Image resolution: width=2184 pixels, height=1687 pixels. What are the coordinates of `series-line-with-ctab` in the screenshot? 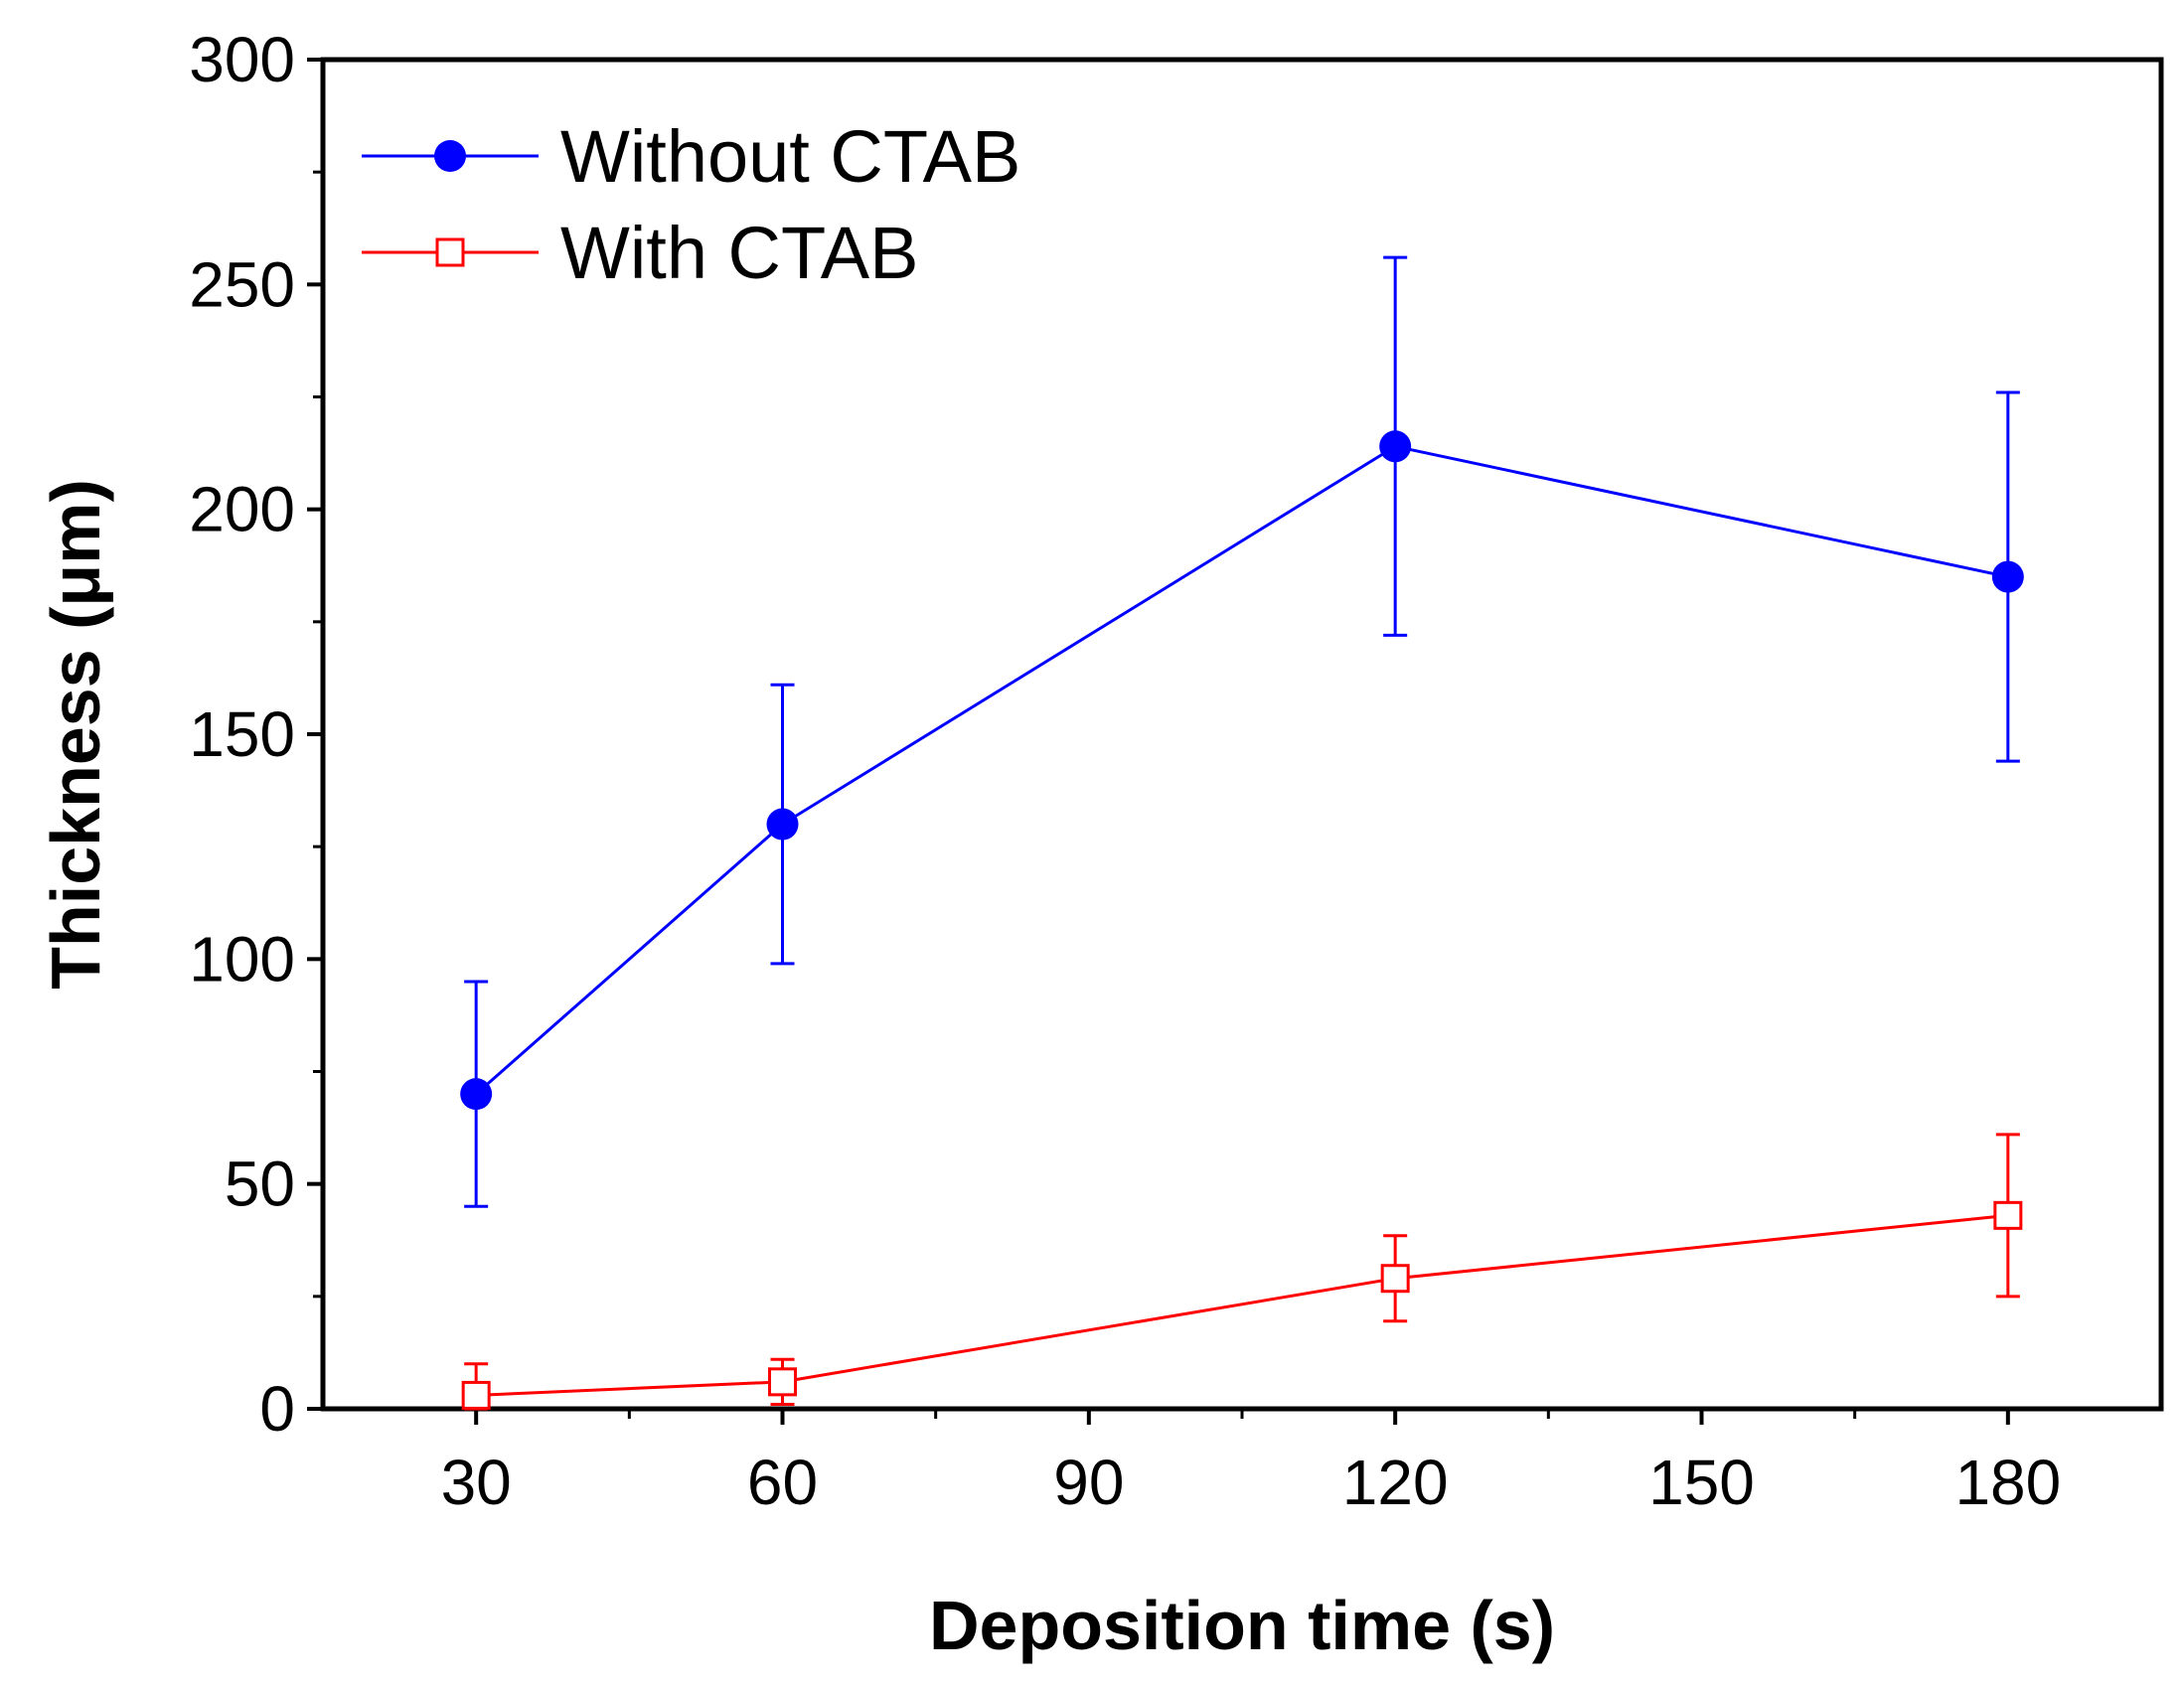 It's located at (1242, 1305).